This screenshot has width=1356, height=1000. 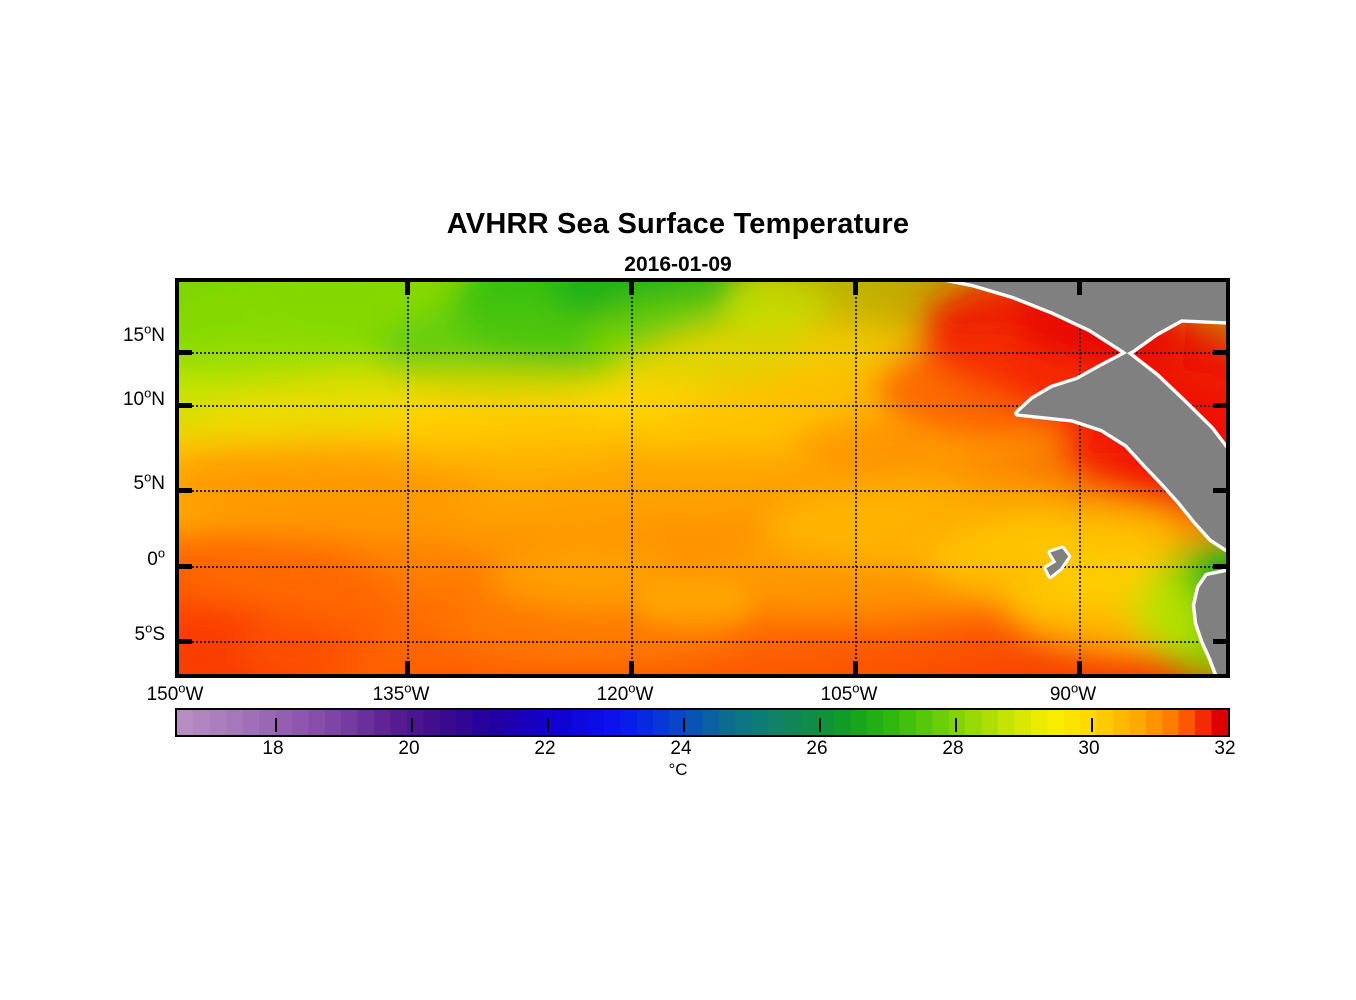 I want to click on ytick-5n, so click(x=185, y=490).